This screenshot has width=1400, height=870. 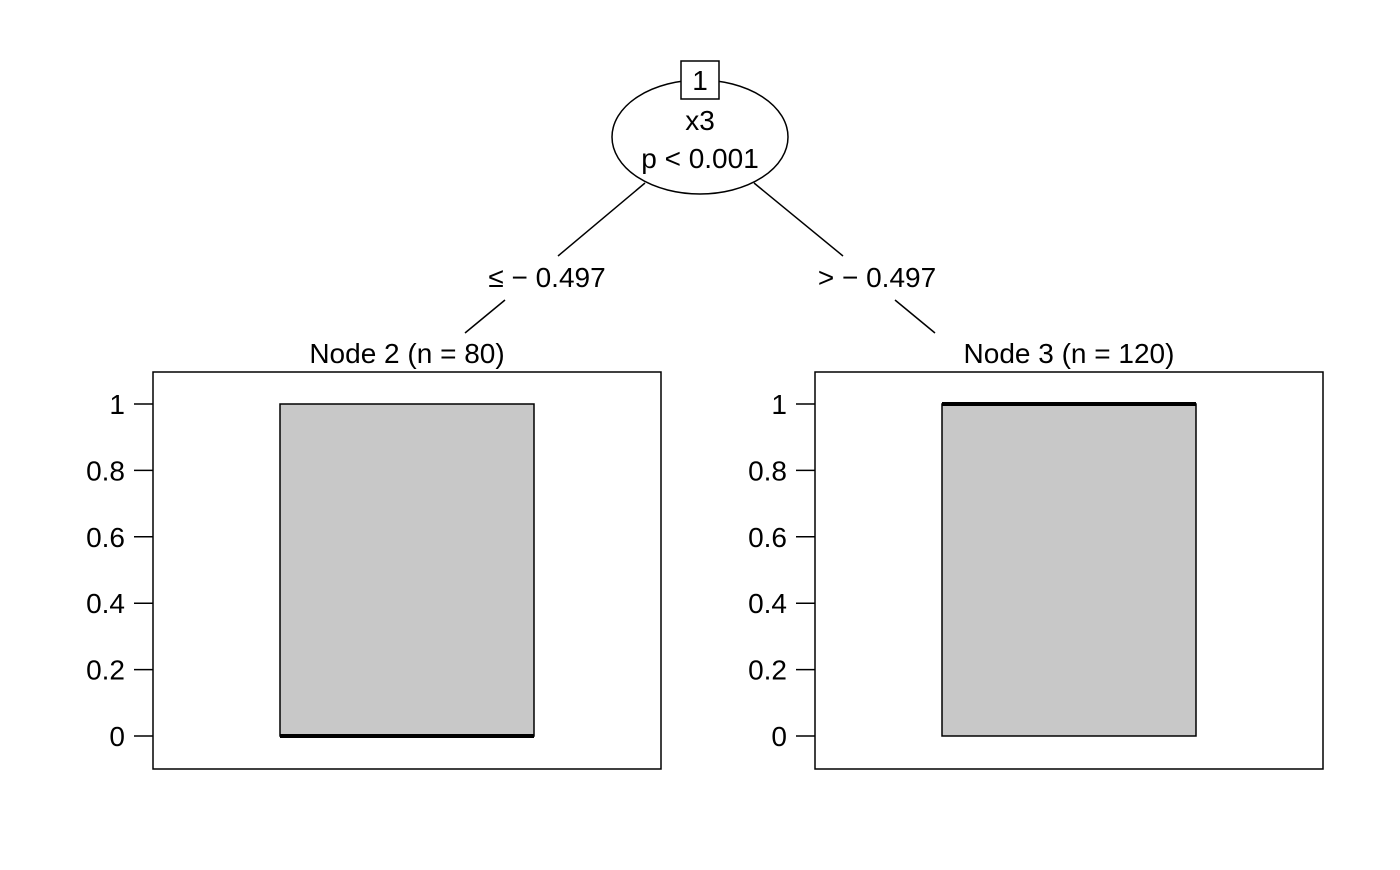 What do you see at coordinates (546, 277) in the screenshot?
I see `edge-label-left: ≤ − 0.497` at bounding box center [546, 277].